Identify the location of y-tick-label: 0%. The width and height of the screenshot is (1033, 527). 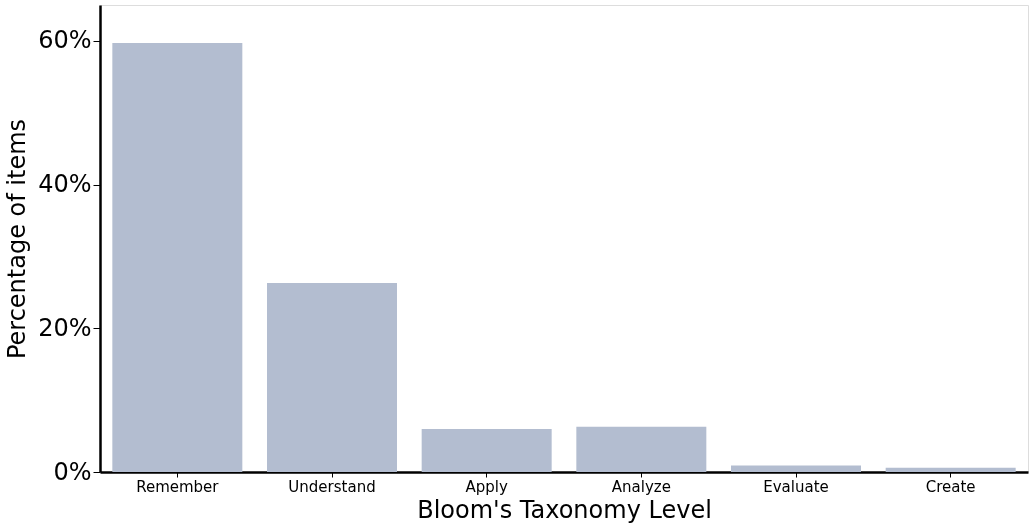
(72, 471).